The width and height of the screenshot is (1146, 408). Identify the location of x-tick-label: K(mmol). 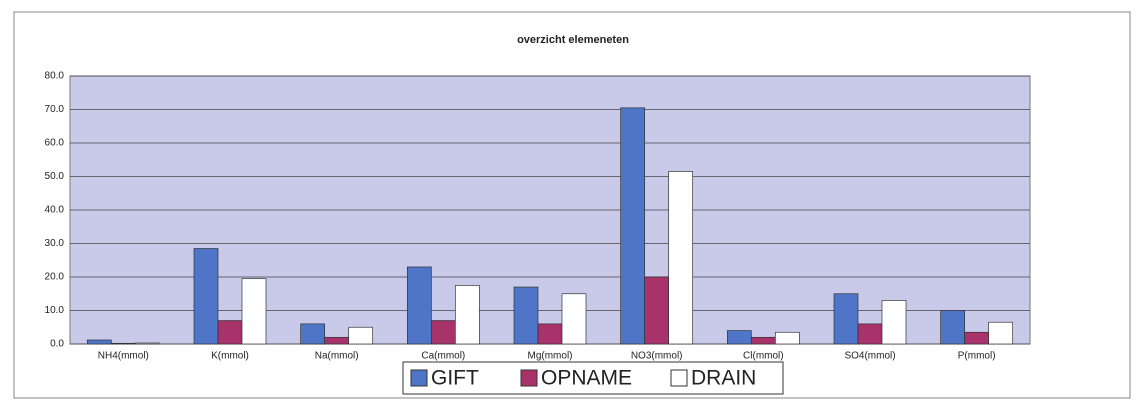
(230, 356).